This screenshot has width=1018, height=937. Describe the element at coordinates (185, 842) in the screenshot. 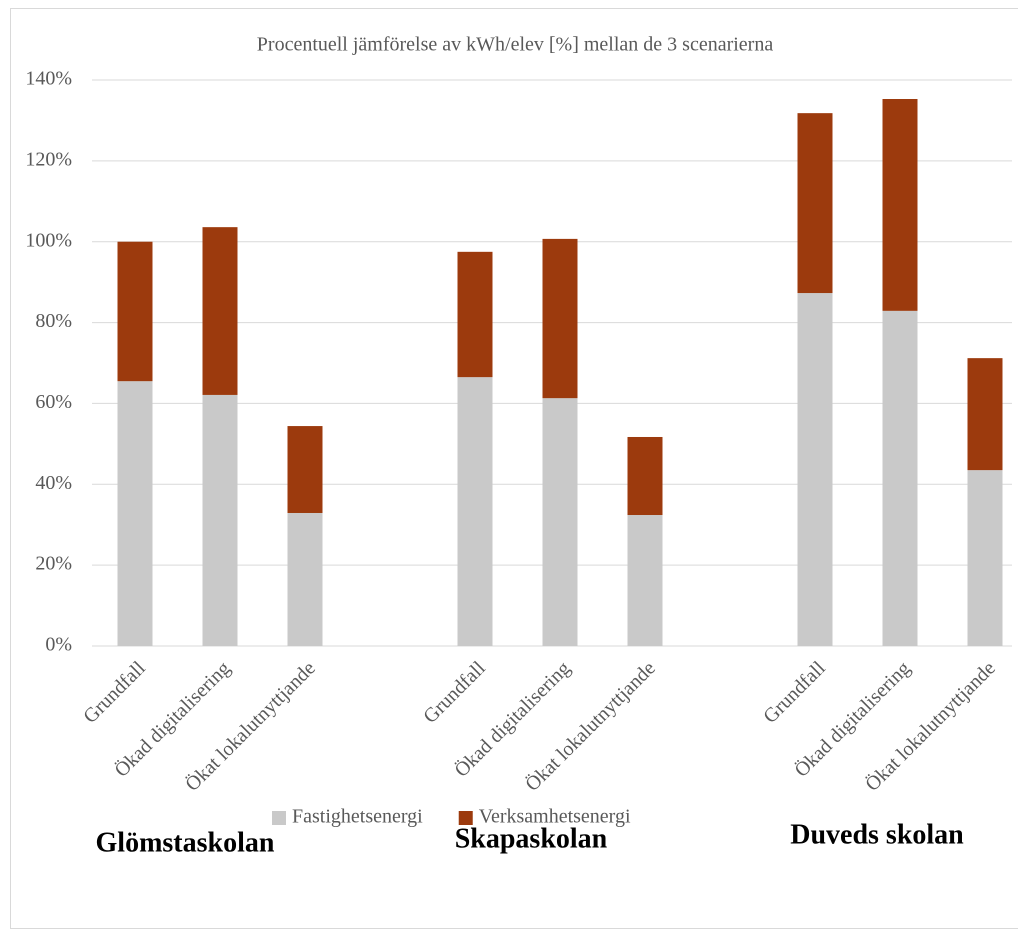

I see `group-label: Glömstaskolan` at that location.